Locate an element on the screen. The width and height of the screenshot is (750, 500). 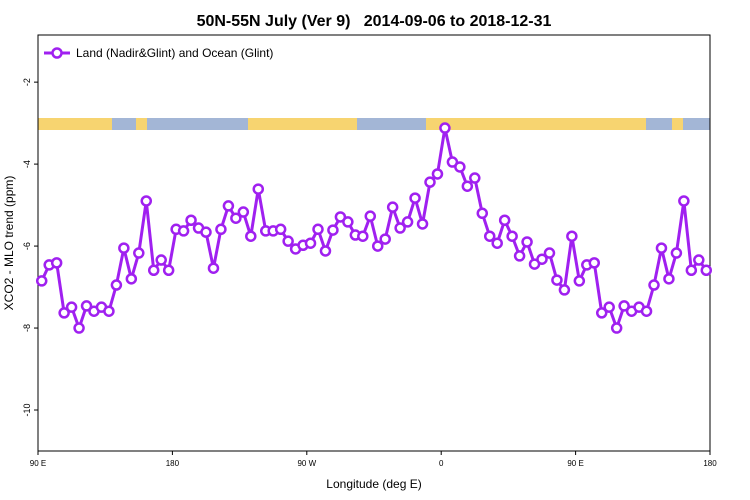
y-tick-label: -4 is located at coordinates (27, 164).